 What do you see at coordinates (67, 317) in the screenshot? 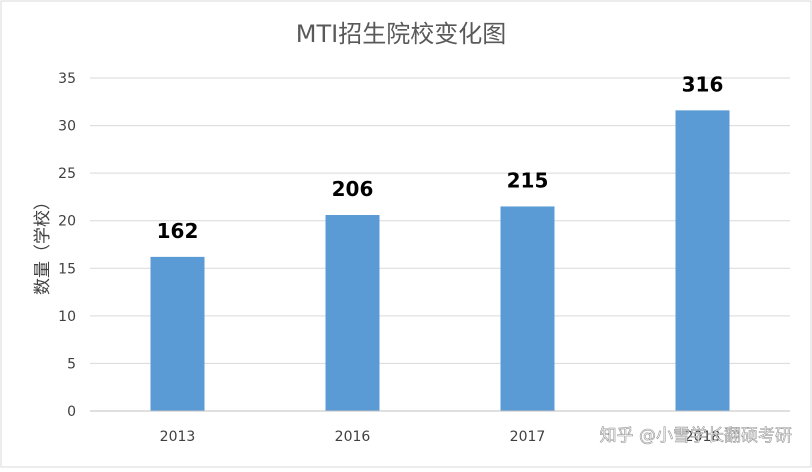
I see `y-tick-label: 10` at bounding box center [67, 317].